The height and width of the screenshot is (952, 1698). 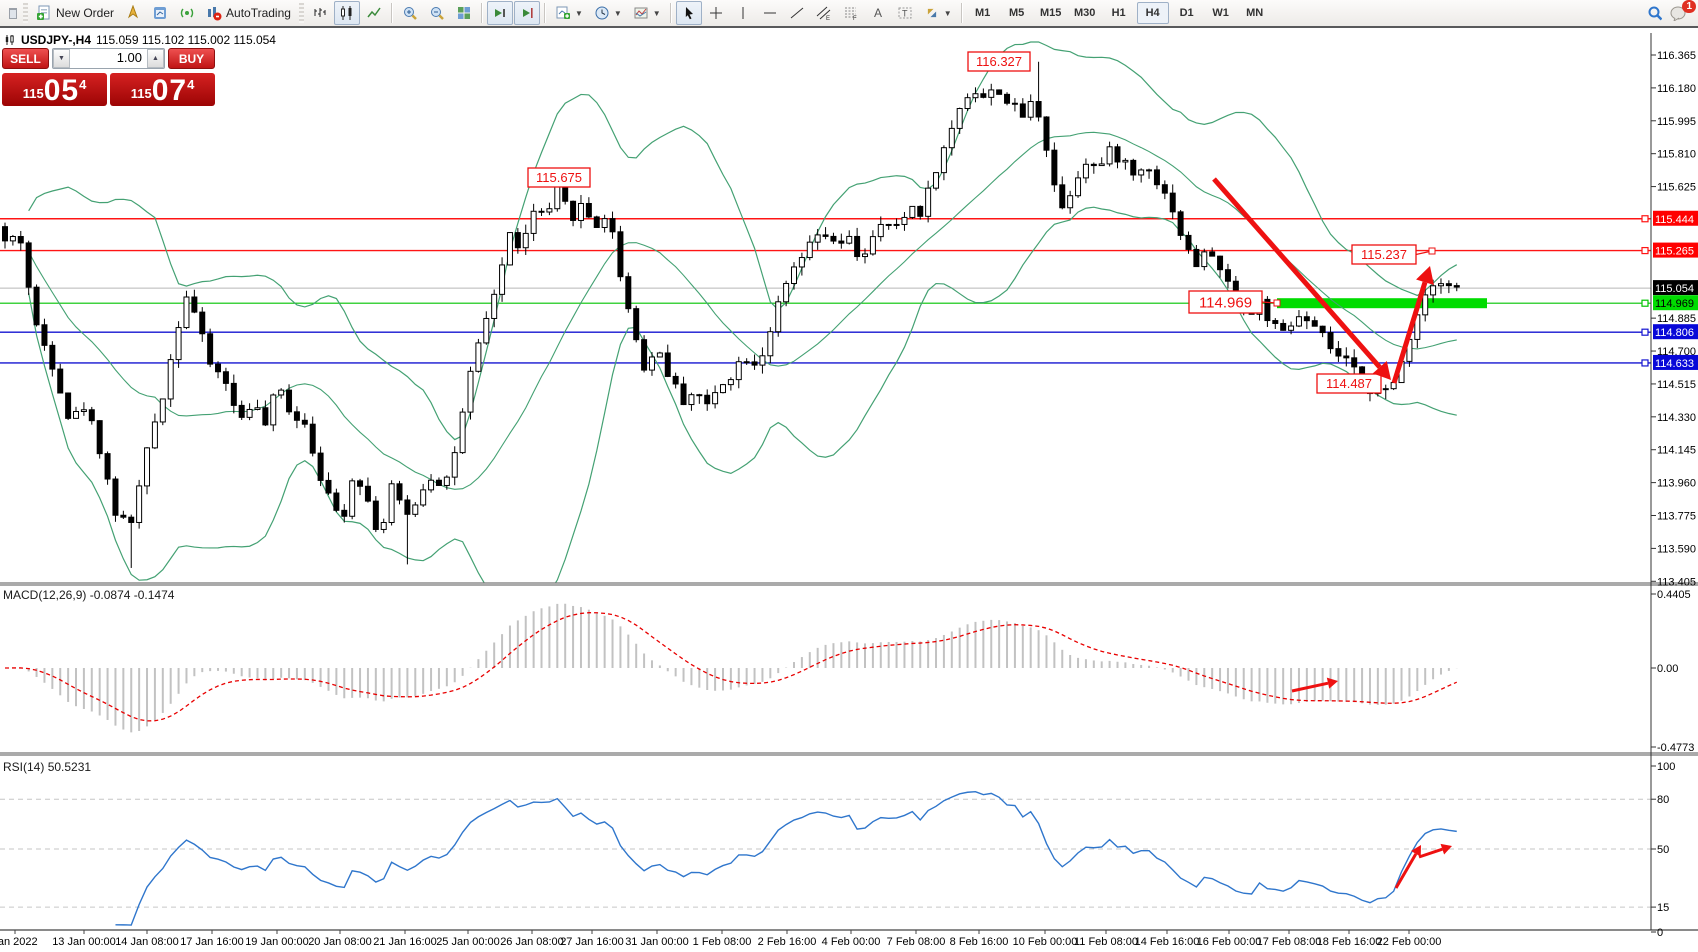 What do you see at coordinates (731, 668) in the screenshot?
I see `macd-panel` at bounding box center [731, 668].